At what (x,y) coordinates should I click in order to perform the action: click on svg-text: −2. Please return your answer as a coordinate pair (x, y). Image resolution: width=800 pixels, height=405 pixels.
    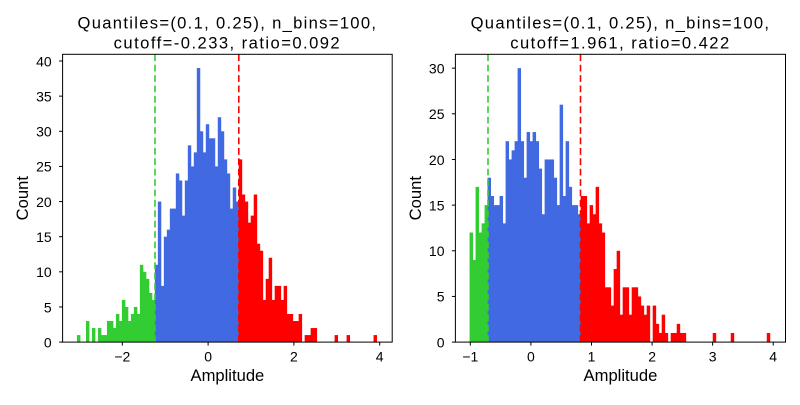
    Looking at the image, I should click on (122, 357).